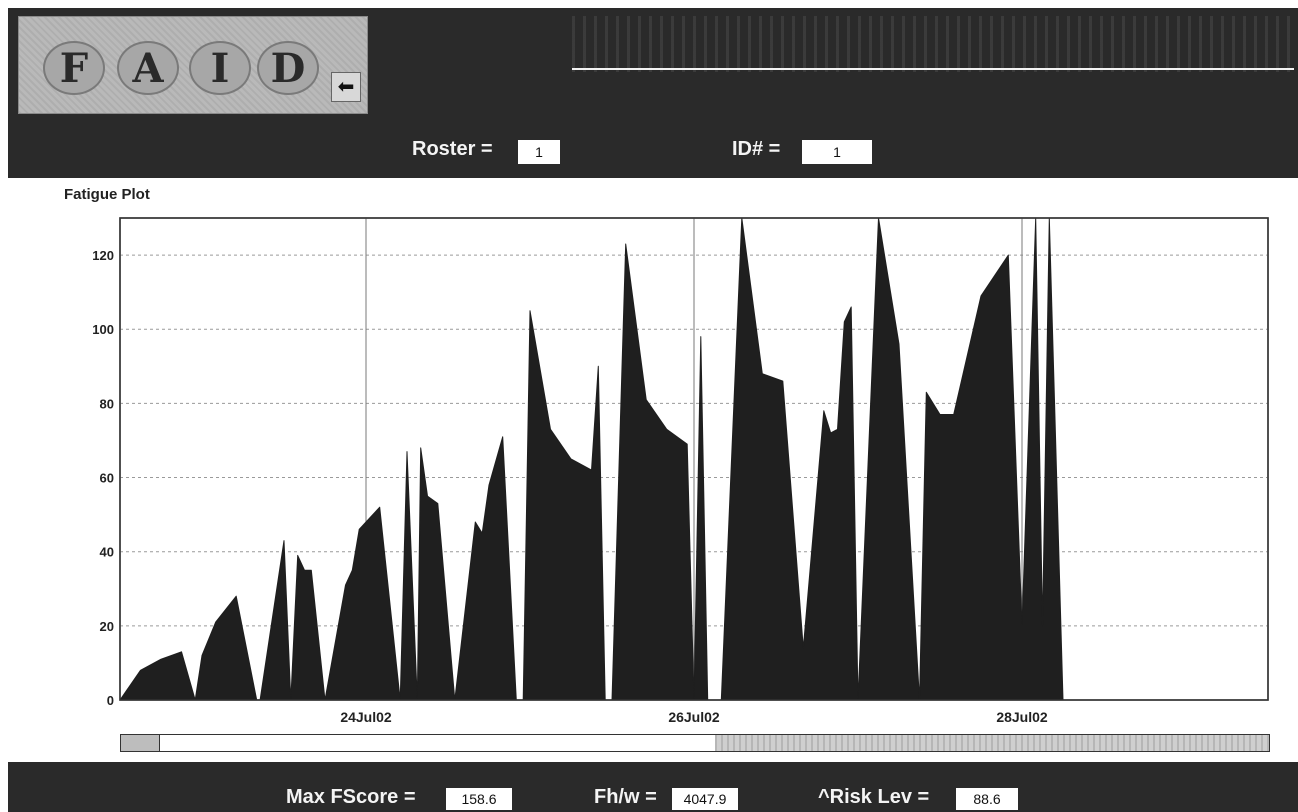  I want to click on fhw-field: 4047.9, so click(705, 799).